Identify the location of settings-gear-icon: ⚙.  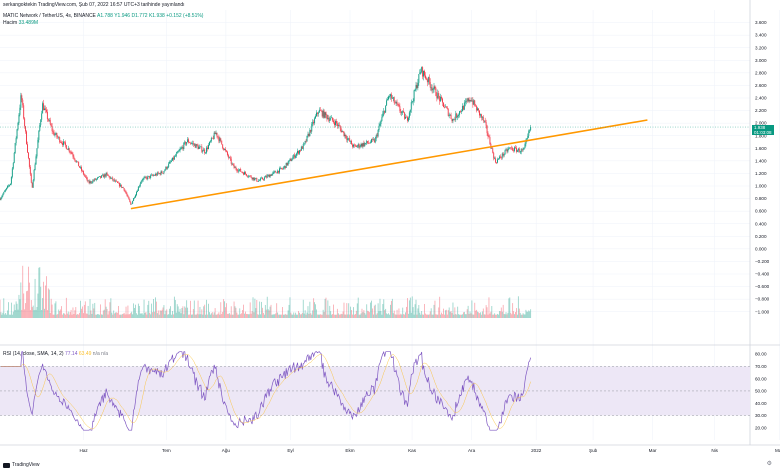
(769, 464).